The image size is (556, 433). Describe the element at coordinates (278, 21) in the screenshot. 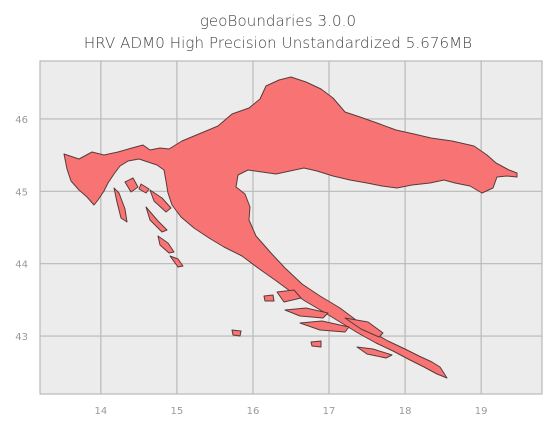

I see `map-title: geoBoundaries 3.0.0` at that location.